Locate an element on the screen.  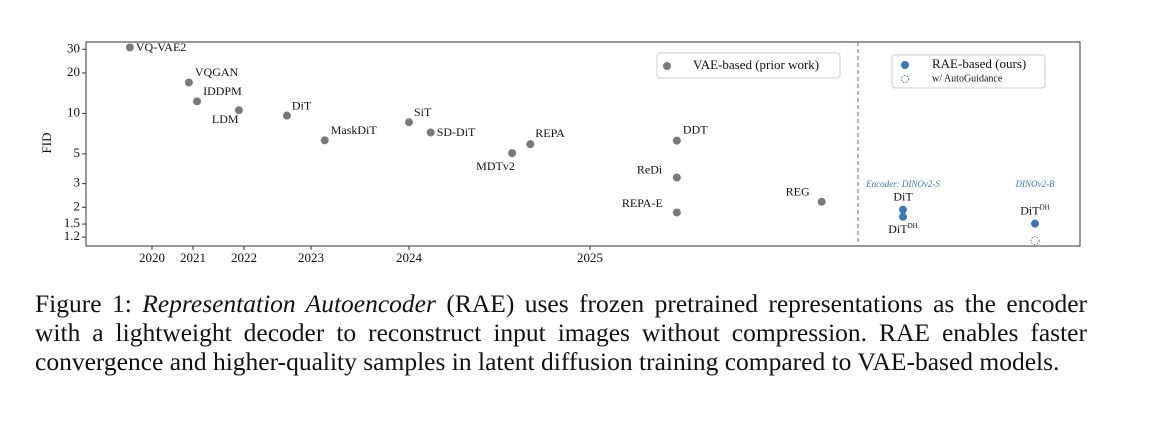
point-label: REPA-E is located at coordinates (642, 203).